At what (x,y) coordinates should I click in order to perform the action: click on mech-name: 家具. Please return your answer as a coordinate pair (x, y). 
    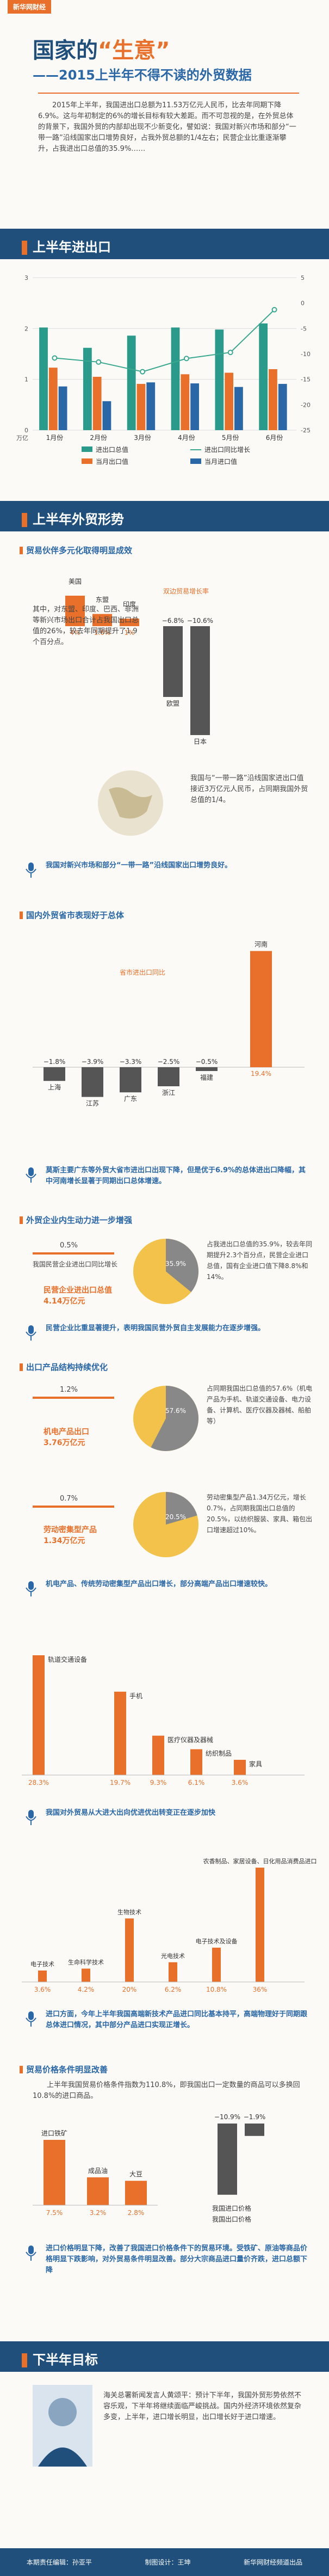
    Looking at the image, I should click on (255, 1764).